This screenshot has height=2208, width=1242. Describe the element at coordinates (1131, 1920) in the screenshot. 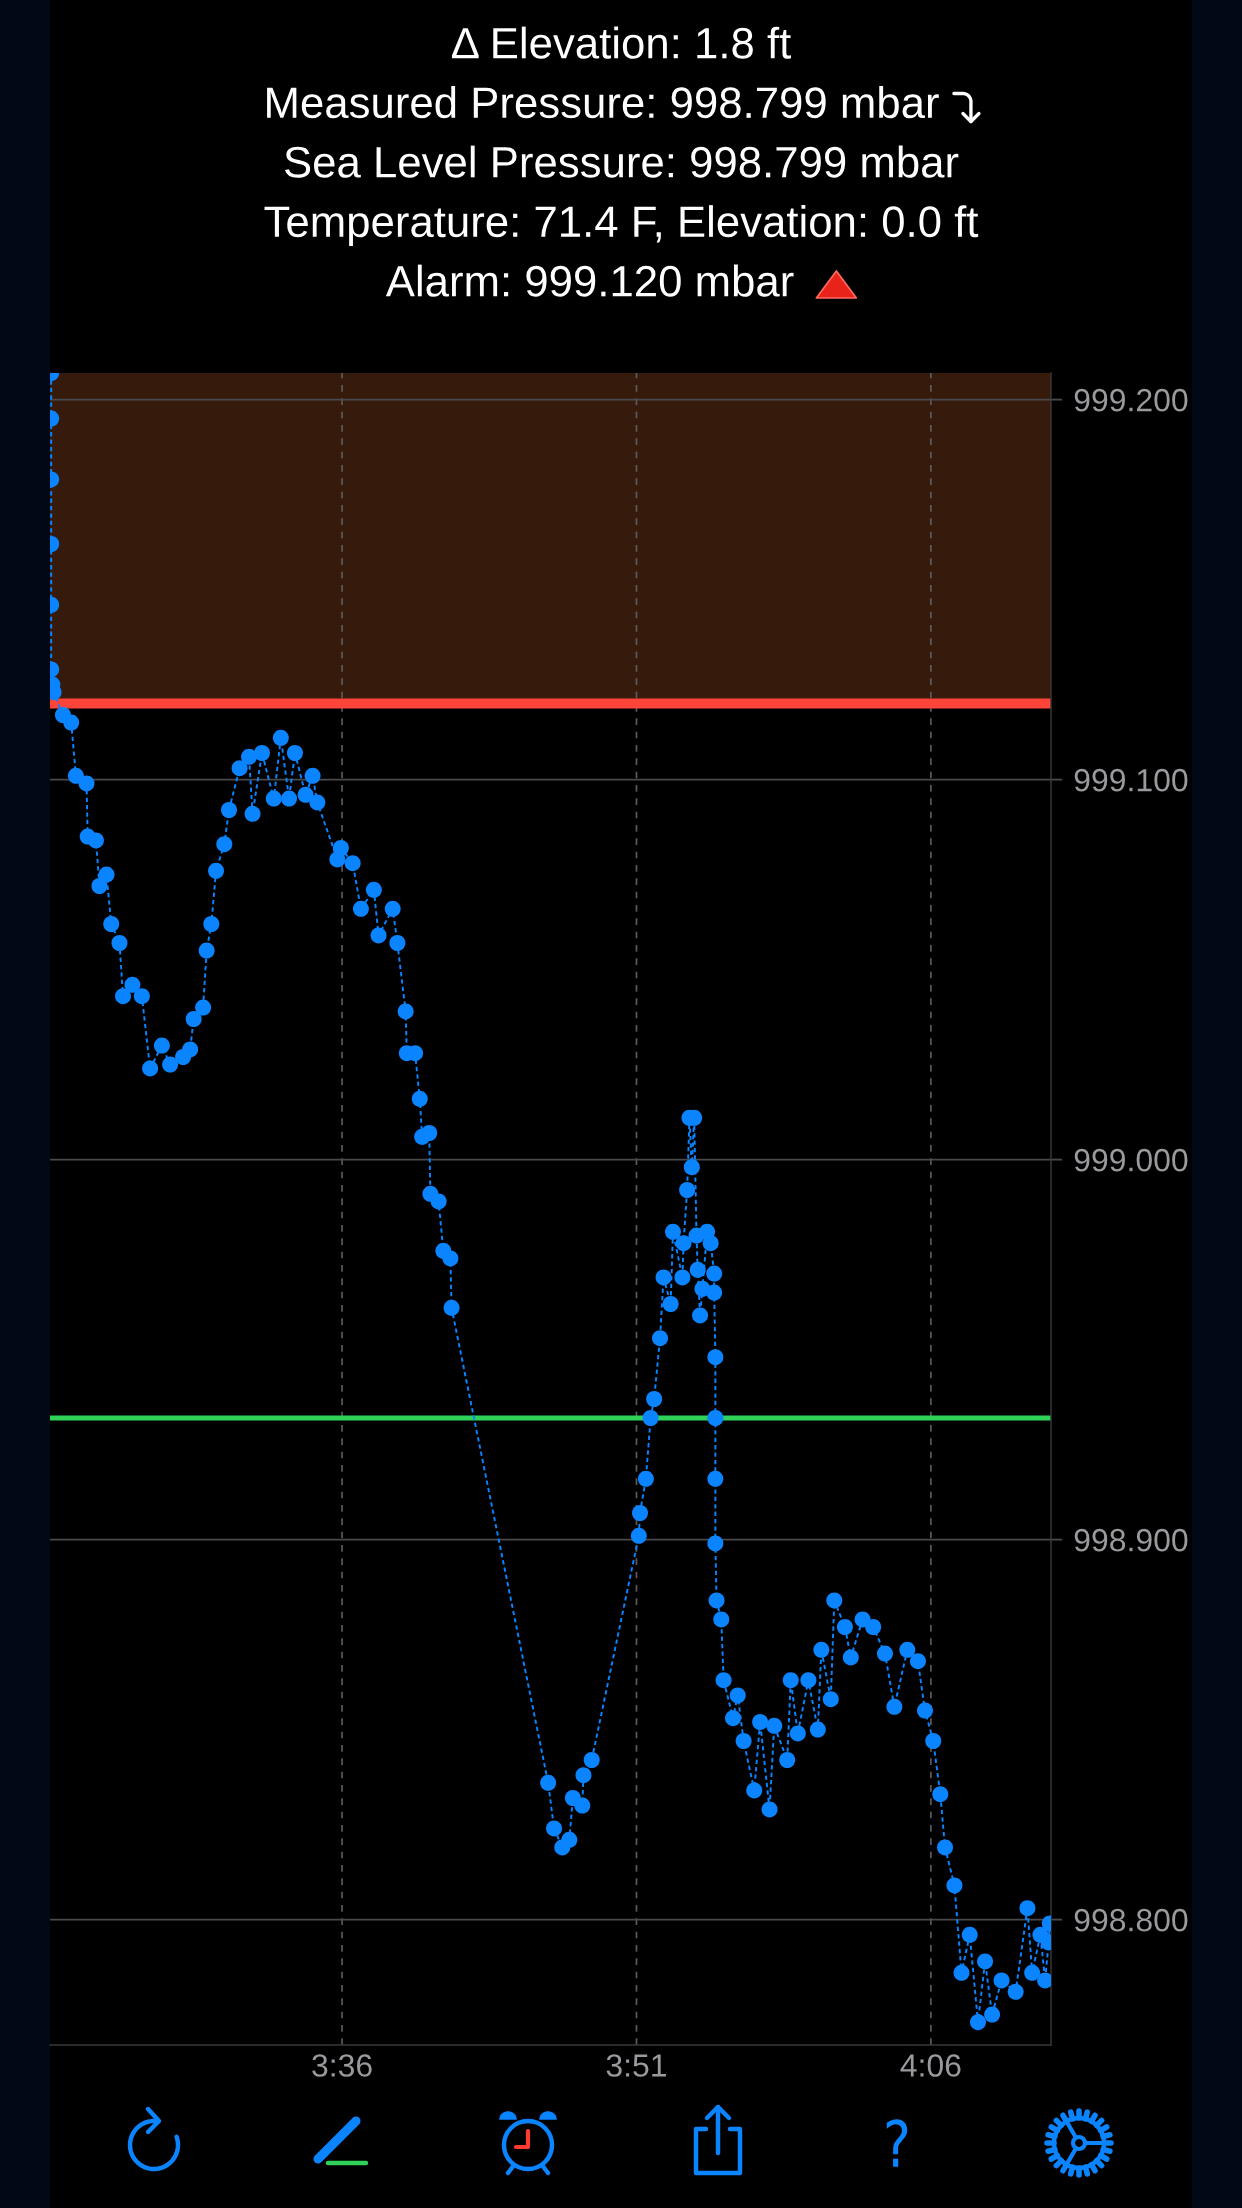

I see `y-tick-label: 998.800` at that location.